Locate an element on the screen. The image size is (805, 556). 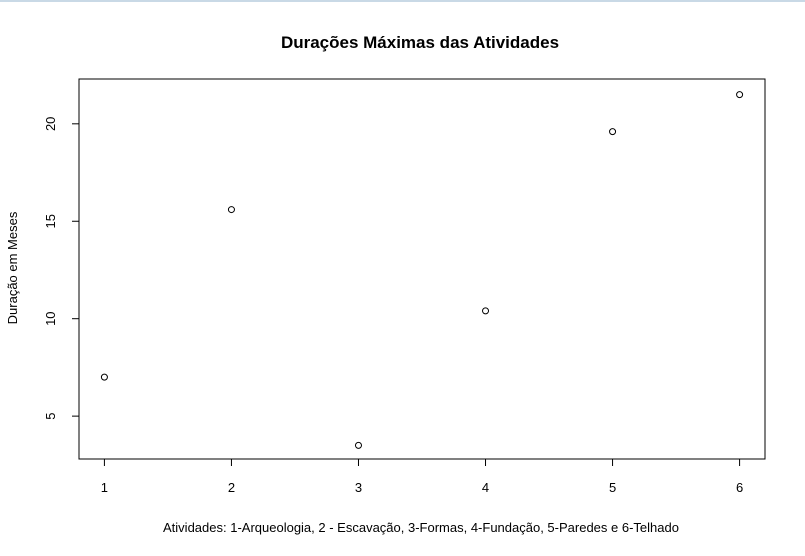
x-tick-label: 5 is located at coordinates (612, 487).